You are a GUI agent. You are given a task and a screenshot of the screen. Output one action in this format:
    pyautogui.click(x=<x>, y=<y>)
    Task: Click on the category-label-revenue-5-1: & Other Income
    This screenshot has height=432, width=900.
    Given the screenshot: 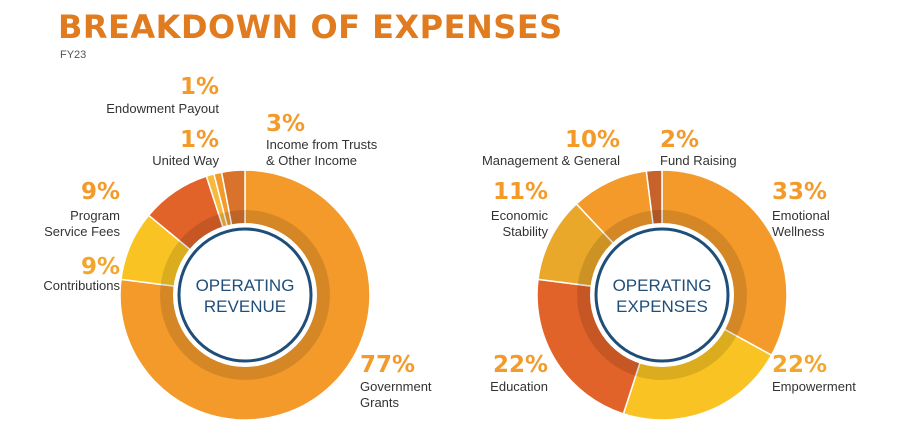 What is the action you would take?
    pyautogui.click(x=311, y=160)
    